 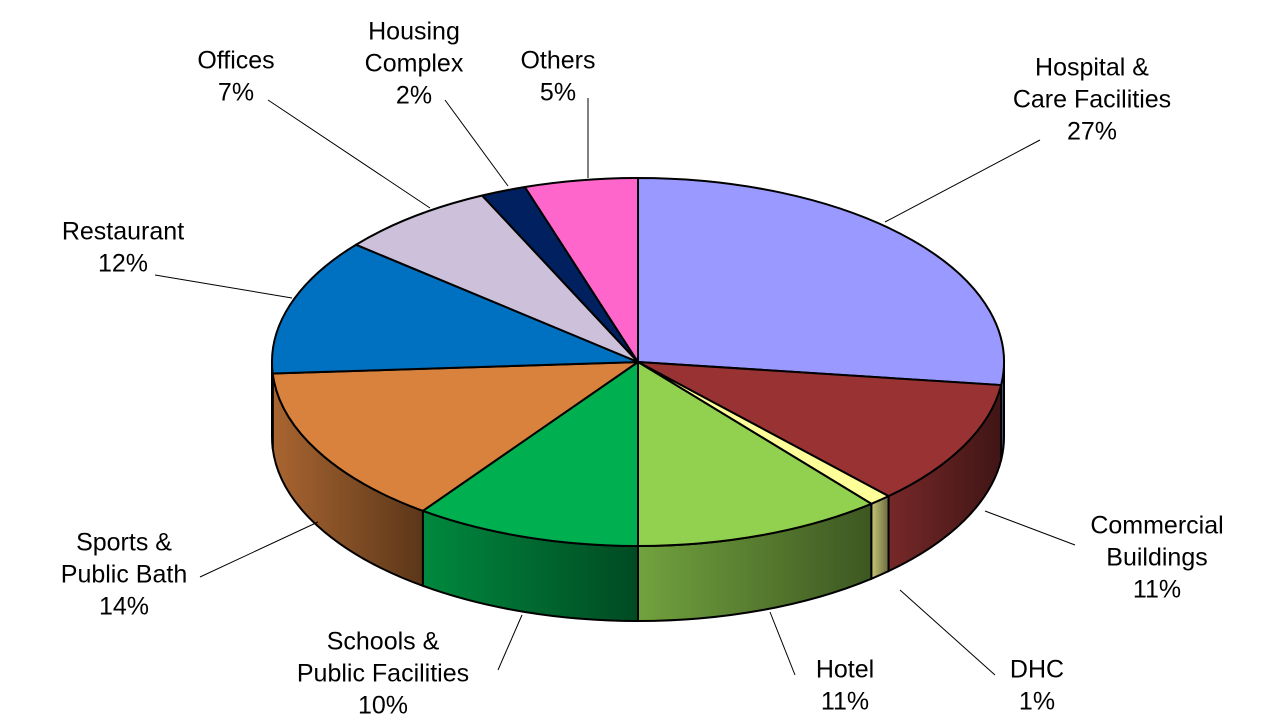 I want to click on slice-pct-9: 5%, so click(x=558, y=93).